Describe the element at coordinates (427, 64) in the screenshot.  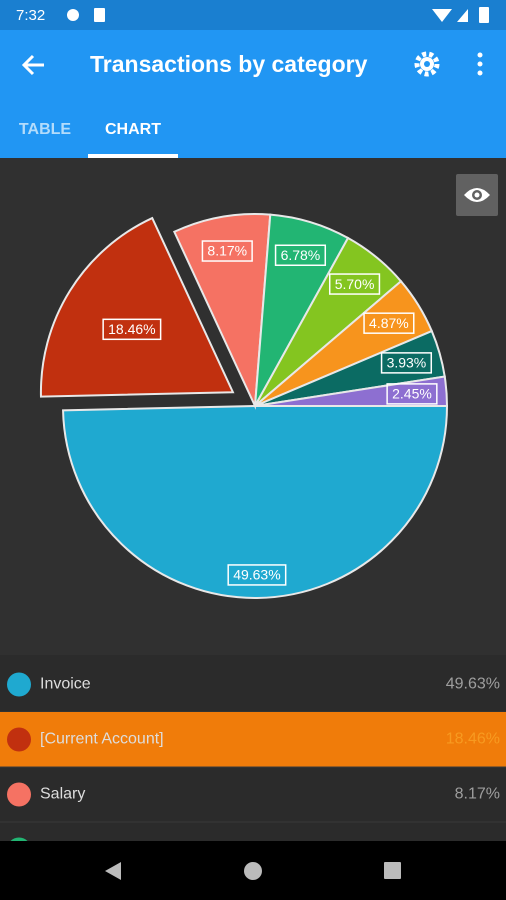
I see `settings-button` at that location.